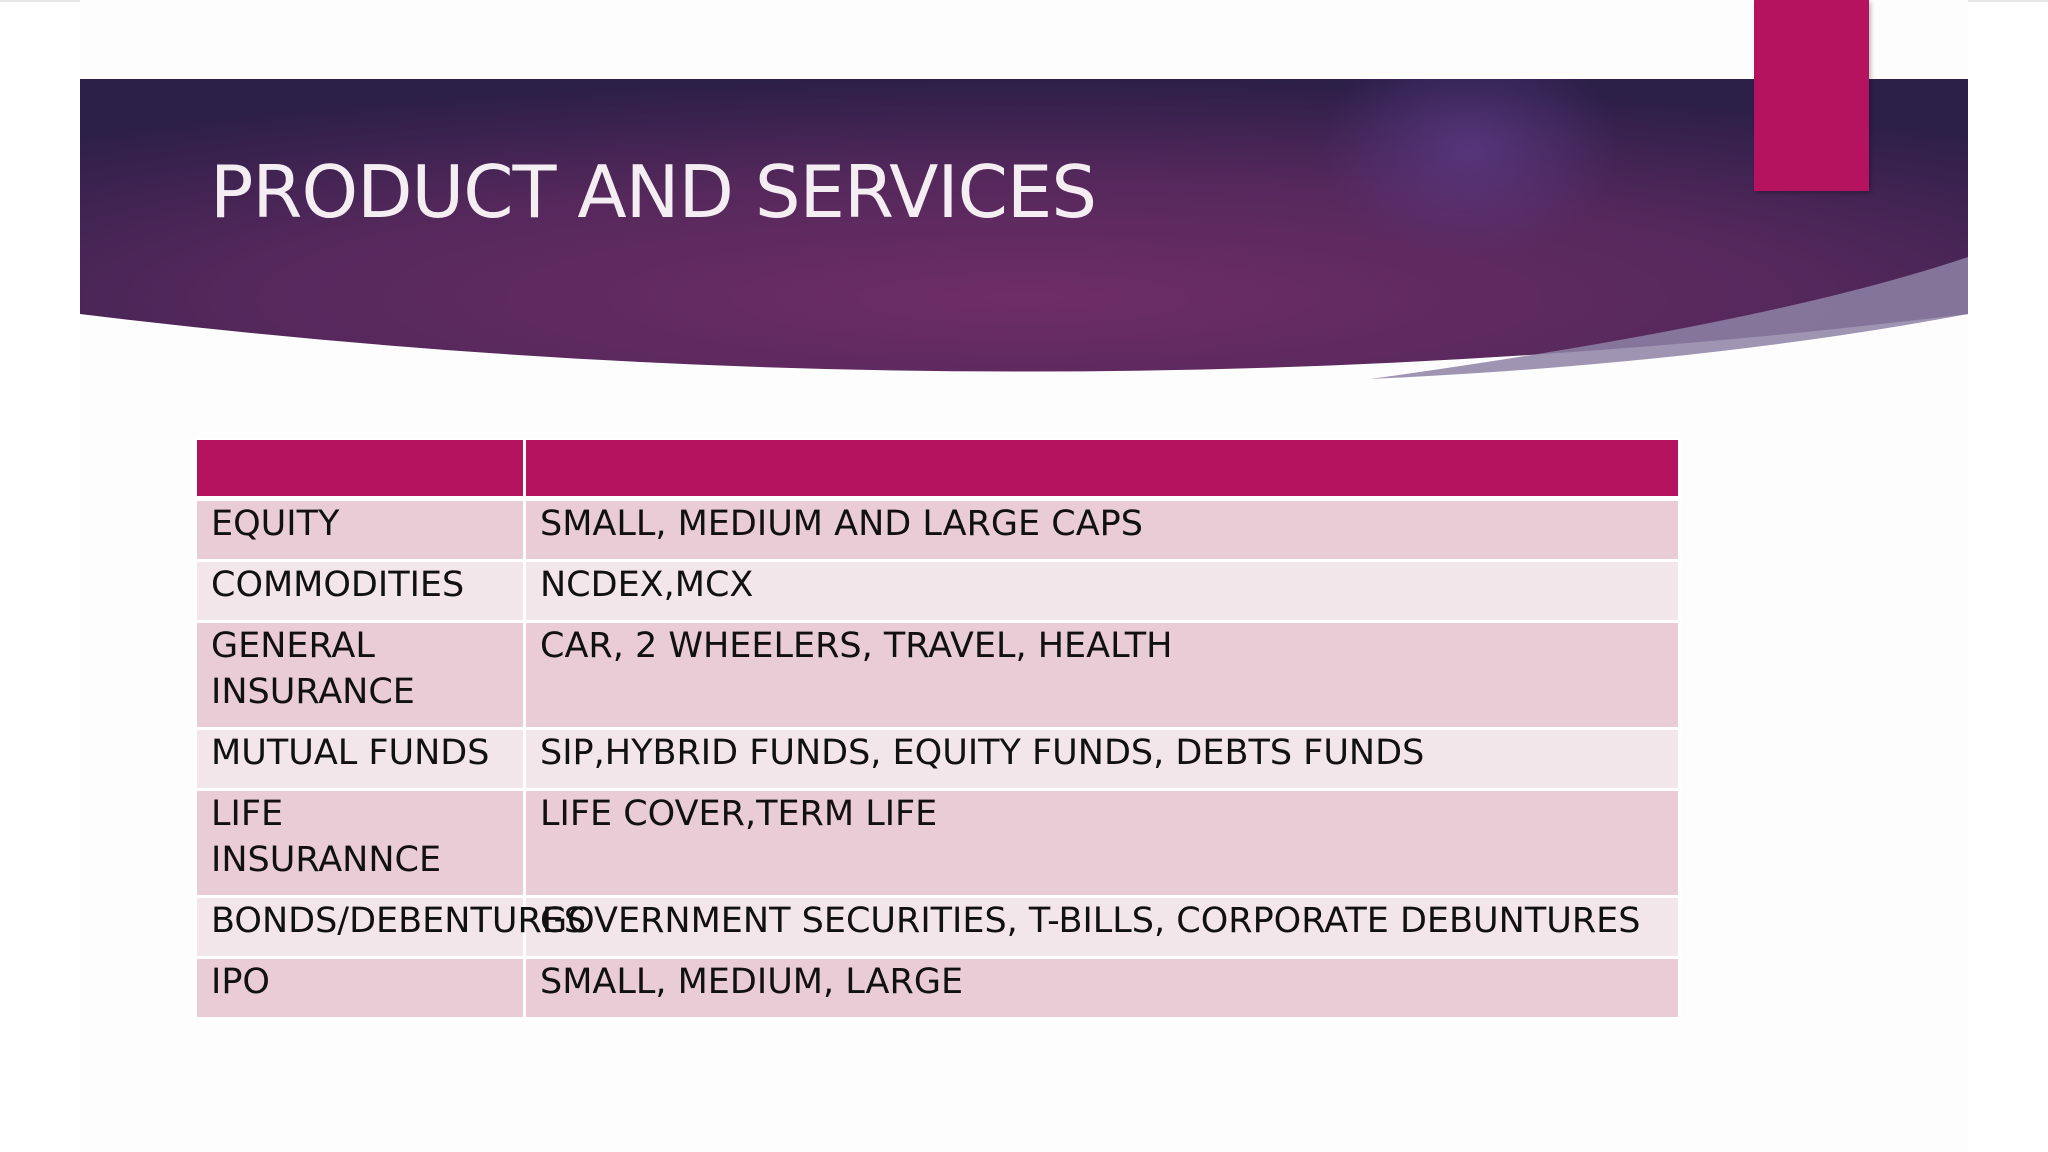 Image resolution: width=2048 pixels, height=1152 pixels. What do you see at coordinates (360, 759) in the screenshot?
I see `category-cell: MUTUAL FUNDS` at bounding box center [360, 759].